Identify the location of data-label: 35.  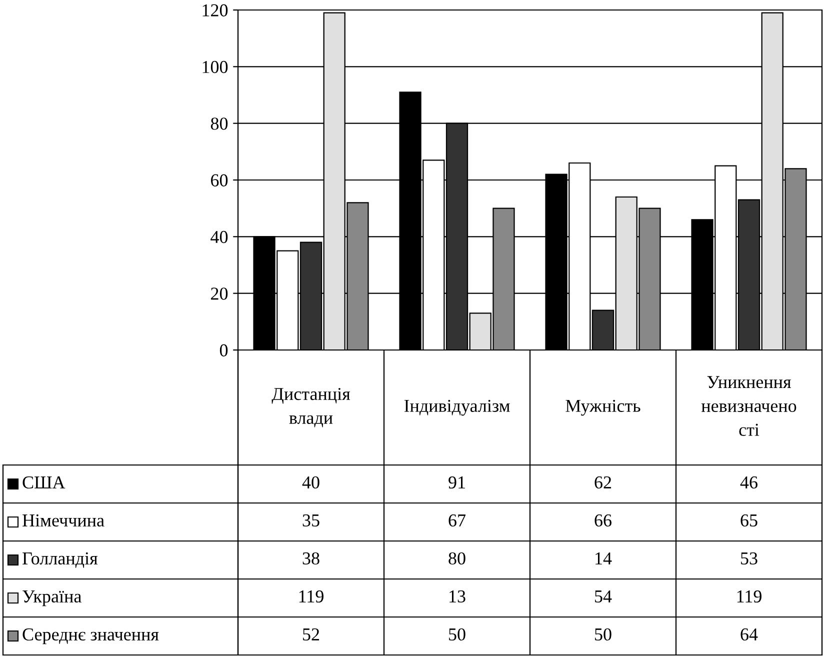
(311, 520).